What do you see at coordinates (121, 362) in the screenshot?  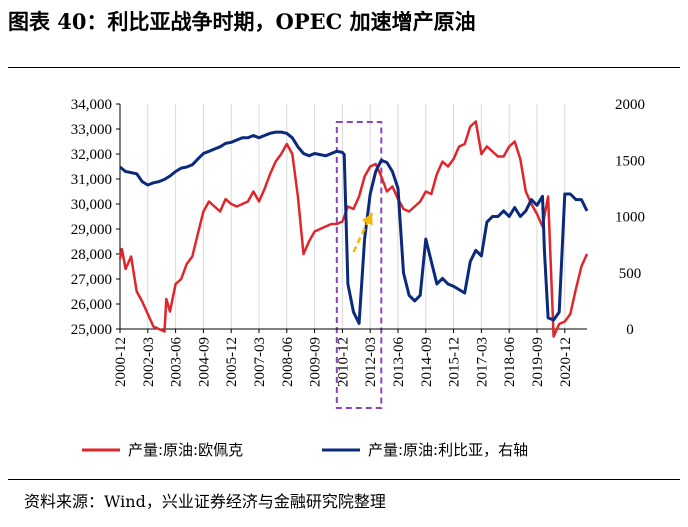 I see `x-tick-label-0: 2000-12` at bounding box center [121, 362].